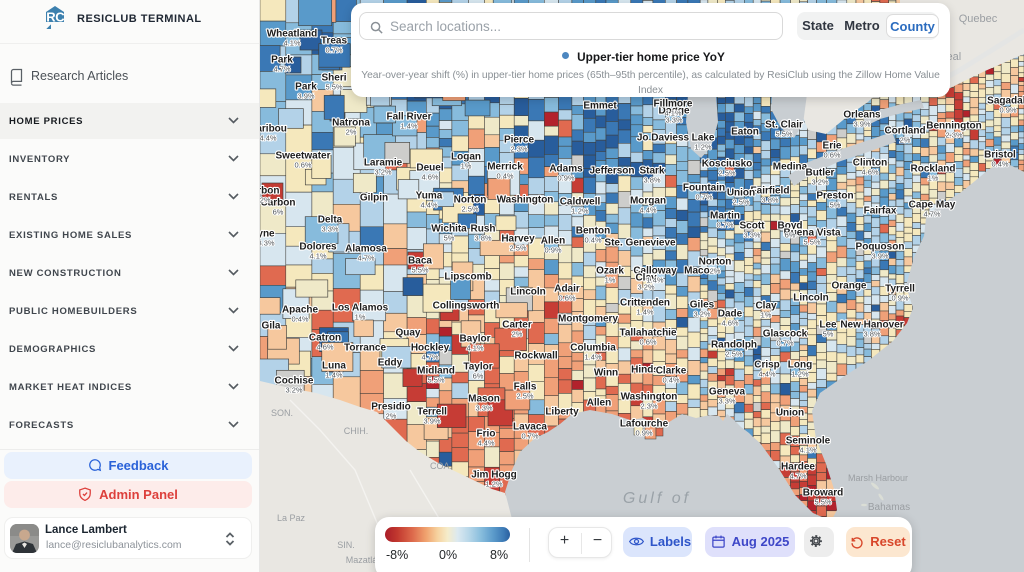  What do you see at coordinates (834, 196) in the screenshot?
I see `svg-text: Preston` at bounding box center [834, 196].